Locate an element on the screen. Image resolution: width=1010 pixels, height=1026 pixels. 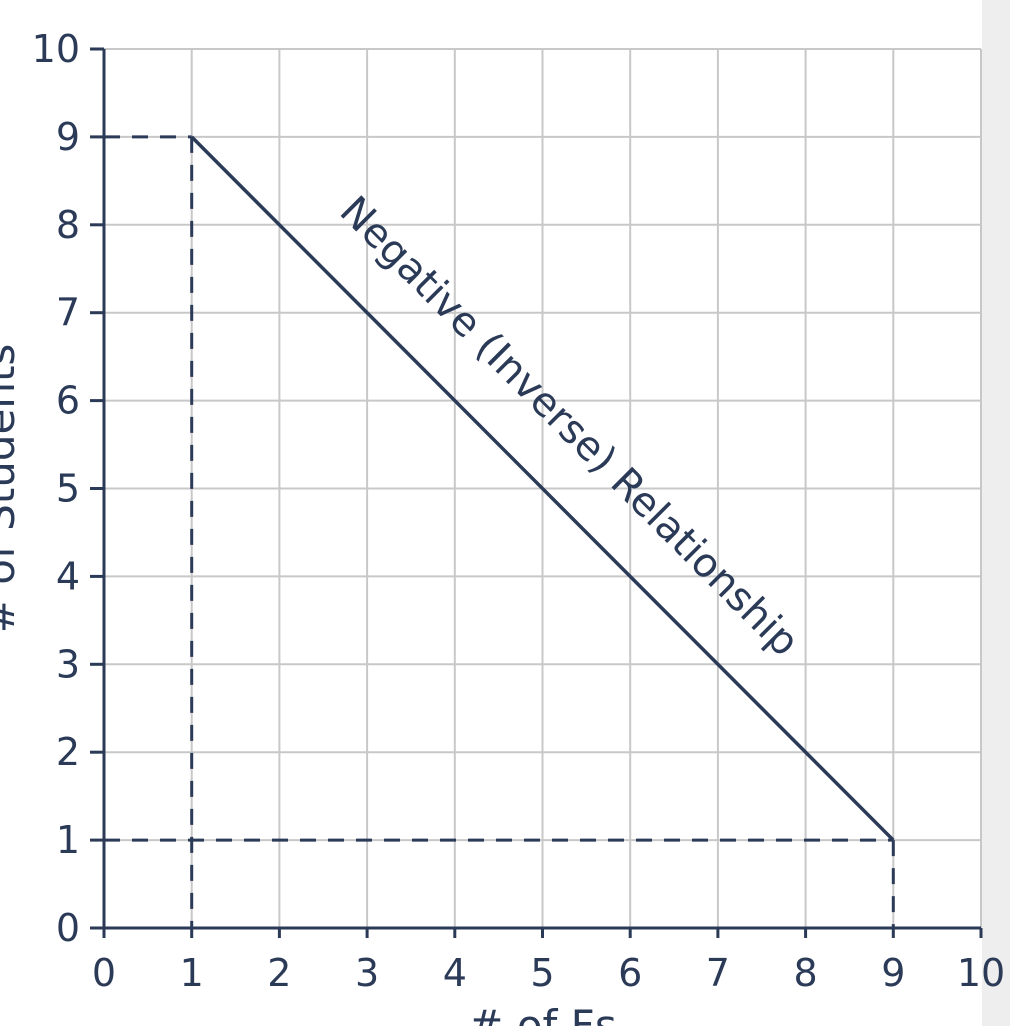
panel-edge is located at coordinates (996, 513).